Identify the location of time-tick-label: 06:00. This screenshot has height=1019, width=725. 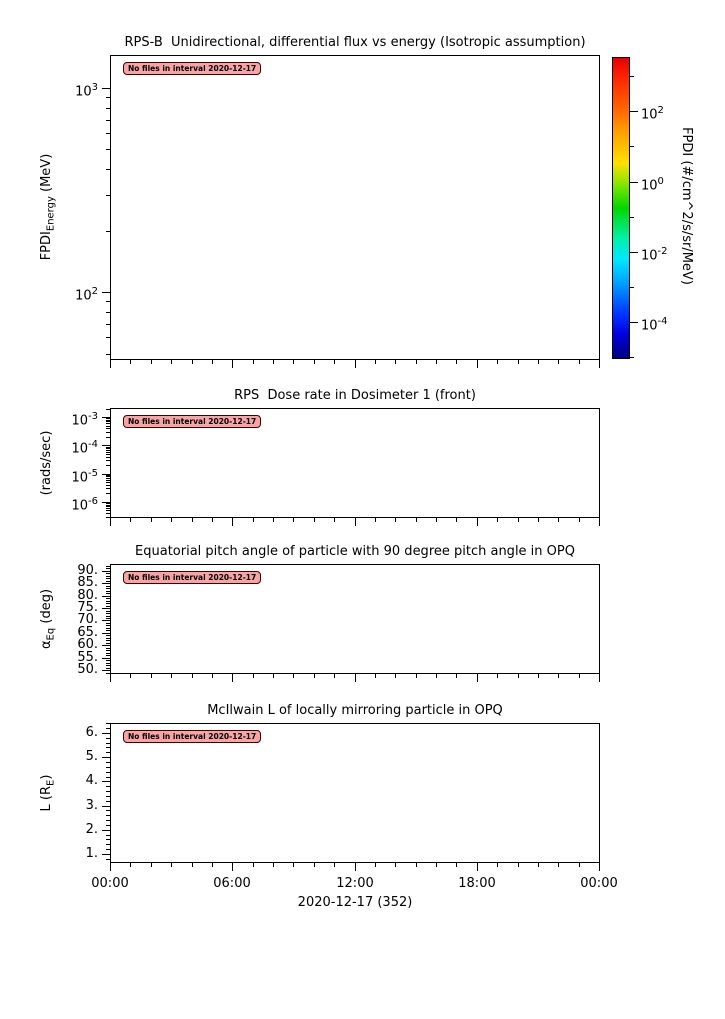
(232, 883).